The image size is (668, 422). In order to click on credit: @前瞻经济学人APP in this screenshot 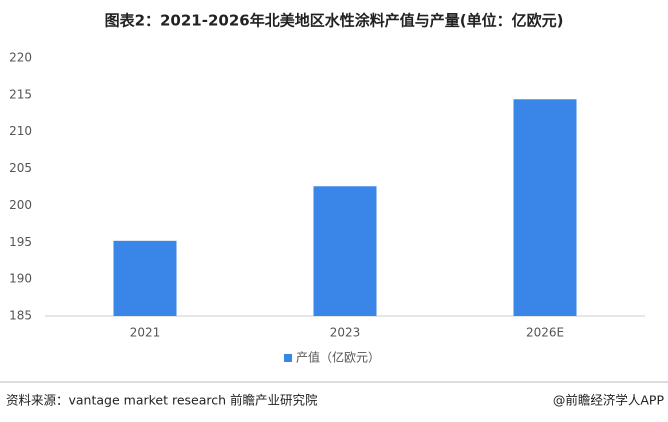, I will do `click(609, 400)`.